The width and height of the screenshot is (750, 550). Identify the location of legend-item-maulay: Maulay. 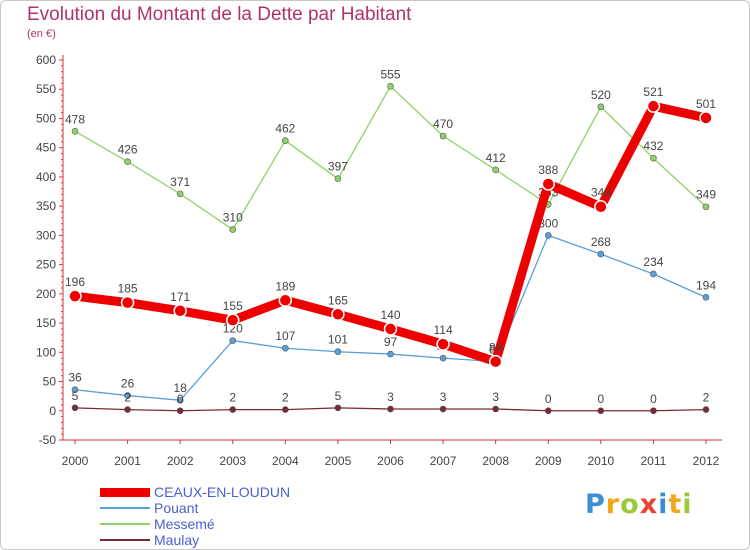
(195, 540).